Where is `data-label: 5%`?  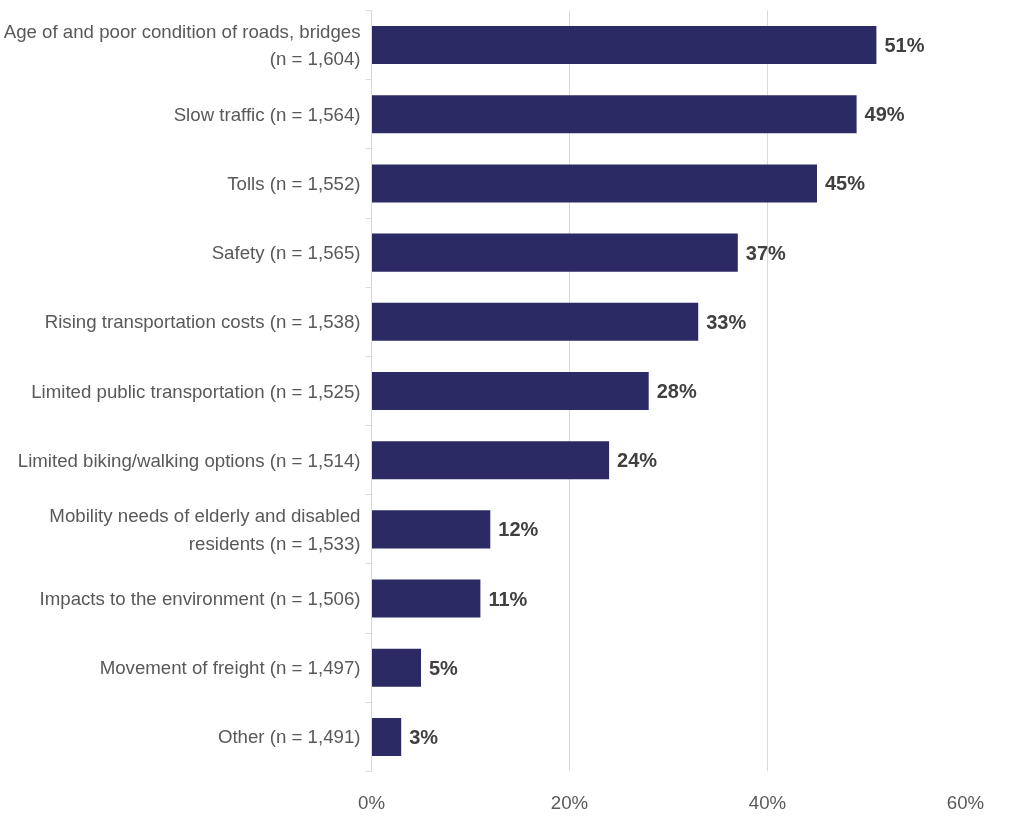 data-label: 5% is located at coordinates (444, 667).